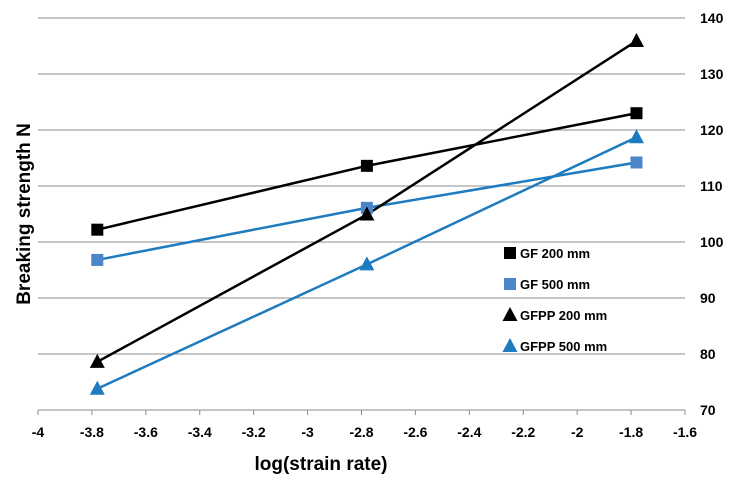 The image size is (747, 486). What do you see at coordinates (200, 432) in the screenshot?
I see `x-tick-label: -3.4` at bounding box center [200, 432].